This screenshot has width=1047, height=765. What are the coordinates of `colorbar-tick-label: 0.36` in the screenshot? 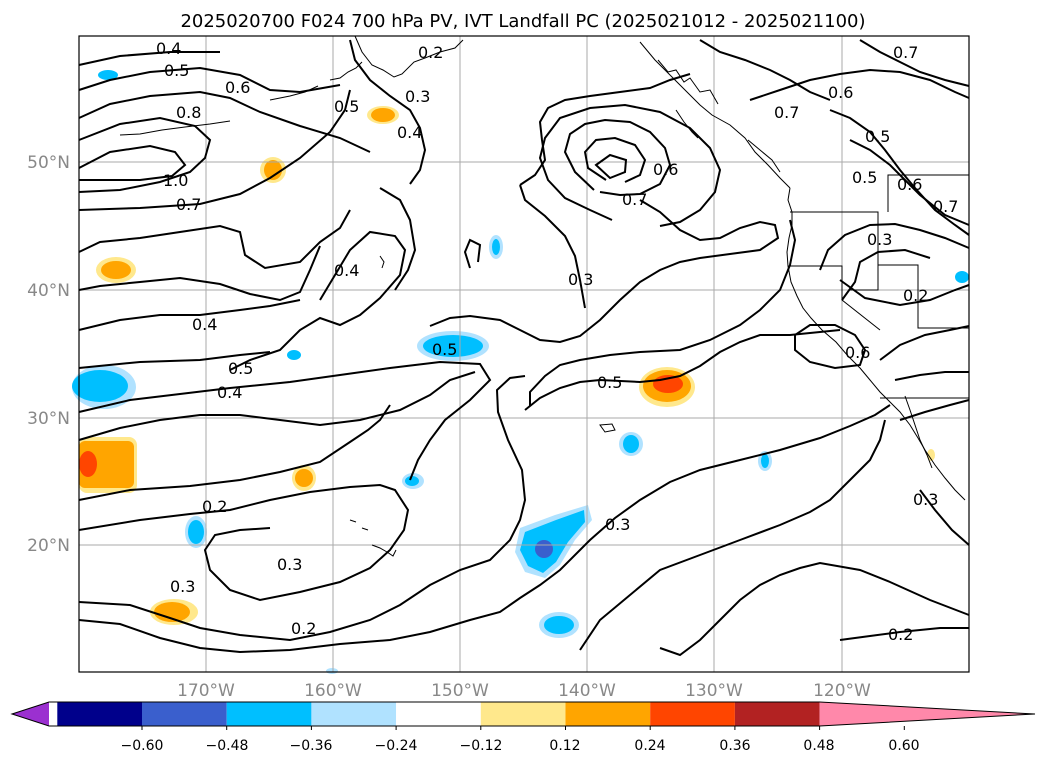 It's located at (734, 746).